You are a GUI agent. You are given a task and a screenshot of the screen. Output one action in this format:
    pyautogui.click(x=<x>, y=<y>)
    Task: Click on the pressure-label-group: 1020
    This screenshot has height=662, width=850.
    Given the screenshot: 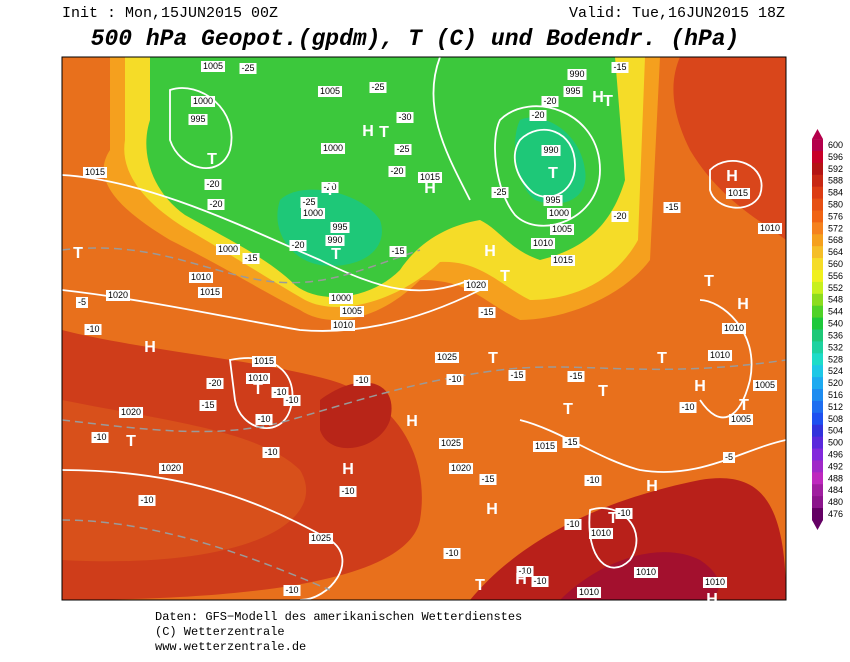 What is the action you would take?
    pyautogui.click(x=476, y=285)
    